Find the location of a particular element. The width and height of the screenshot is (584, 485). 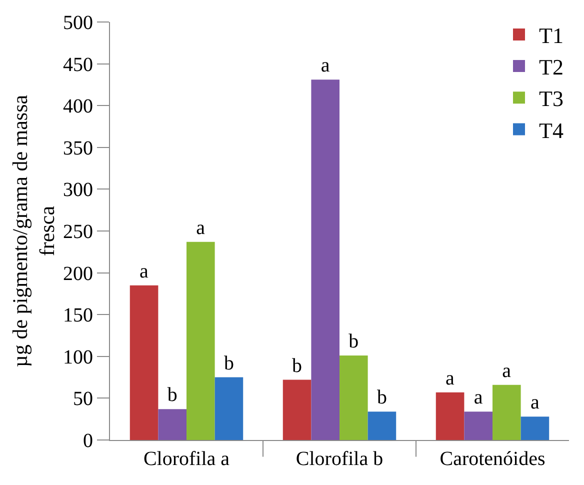

y-tick-label: 400 is located at coordinates (78, 107).